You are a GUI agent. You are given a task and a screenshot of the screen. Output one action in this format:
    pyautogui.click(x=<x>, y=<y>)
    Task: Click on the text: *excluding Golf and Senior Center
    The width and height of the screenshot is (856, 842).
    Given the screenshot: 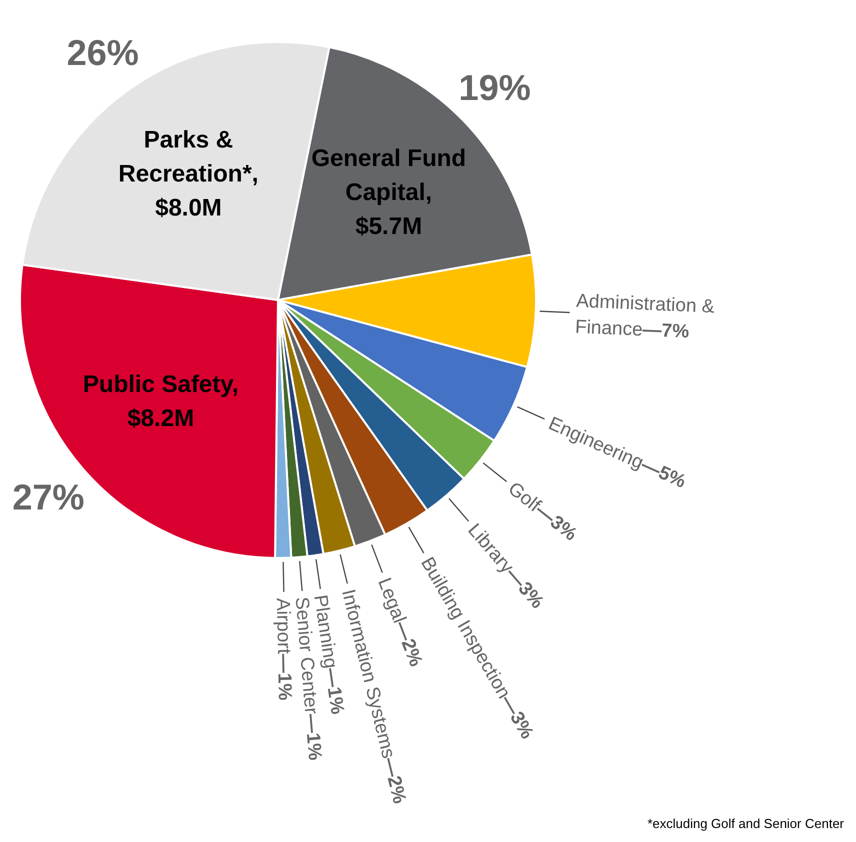 What is the action you would take?
    pyautogui.click(x=746, y=823)
    